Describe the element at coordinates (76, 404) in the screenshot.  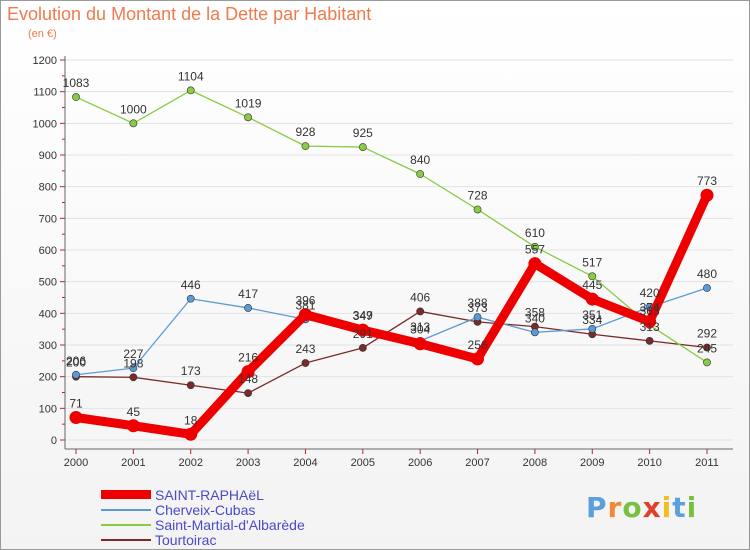
I see `data-label: 71` at that location.